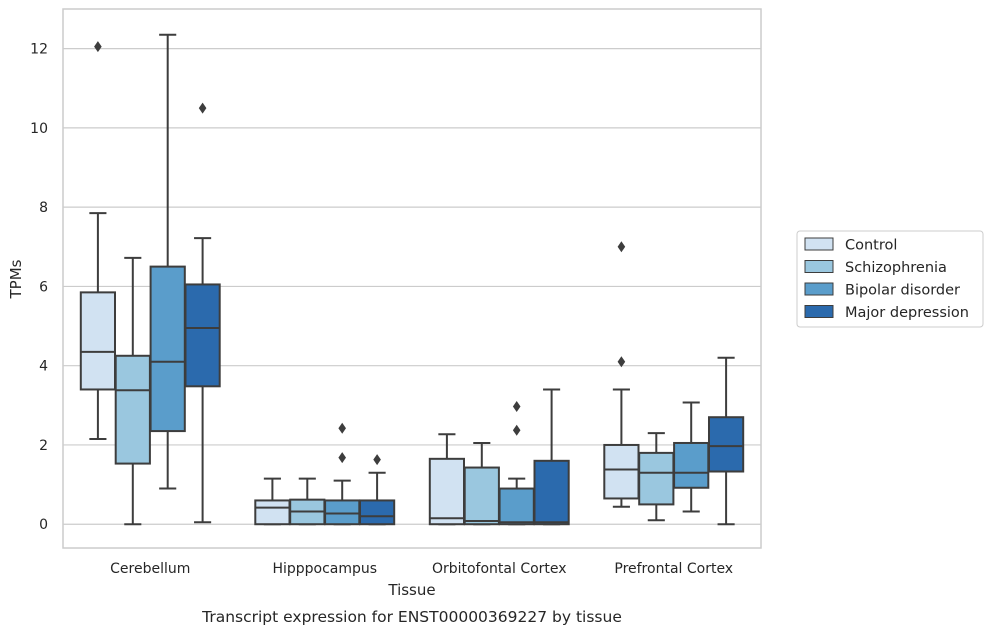 The image size is (992, 638). I want to click on y-tick-label: 10, so click(39, 129).